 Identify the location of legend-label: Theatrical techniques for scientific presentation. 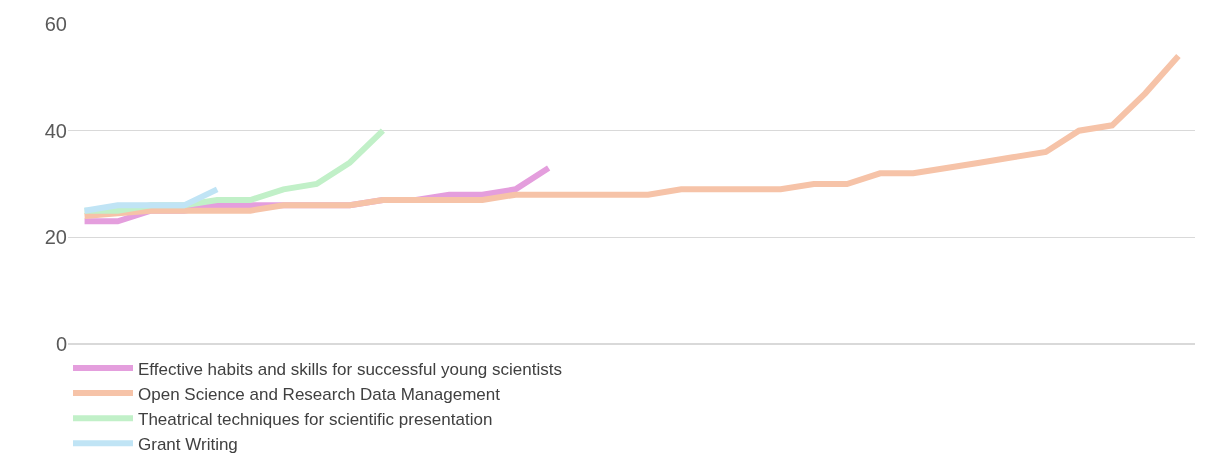
(315, 419).